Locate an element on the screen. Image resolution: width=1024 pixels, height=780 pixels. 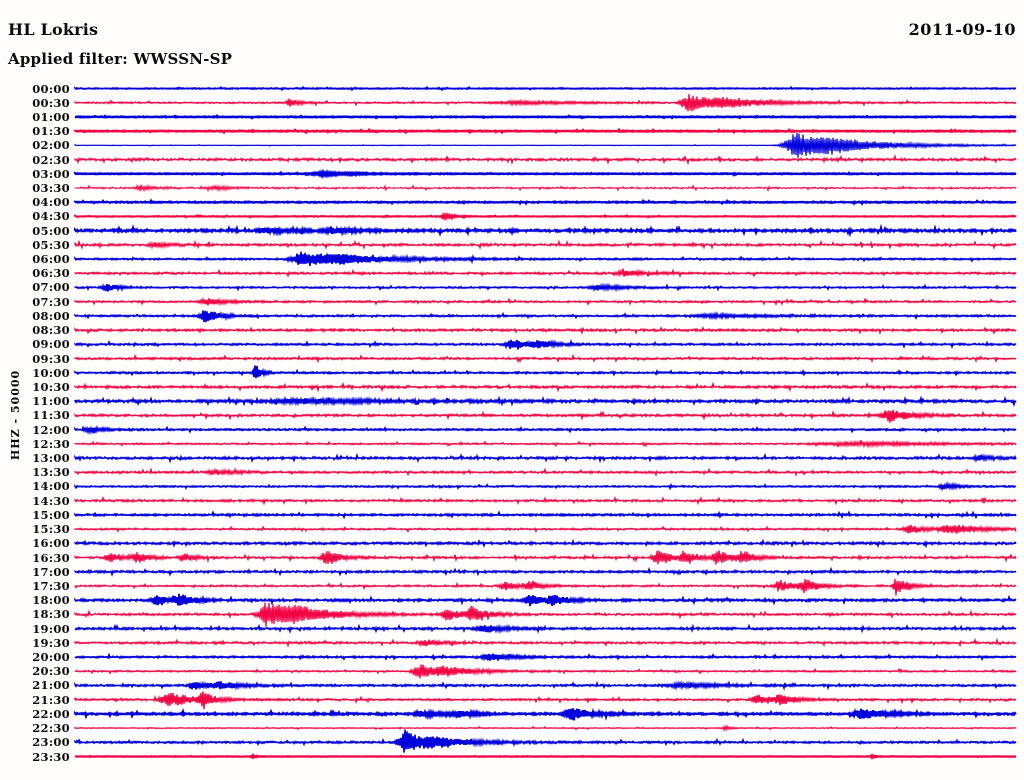
time-label: 20:00 is located at coordinates (51, 657).